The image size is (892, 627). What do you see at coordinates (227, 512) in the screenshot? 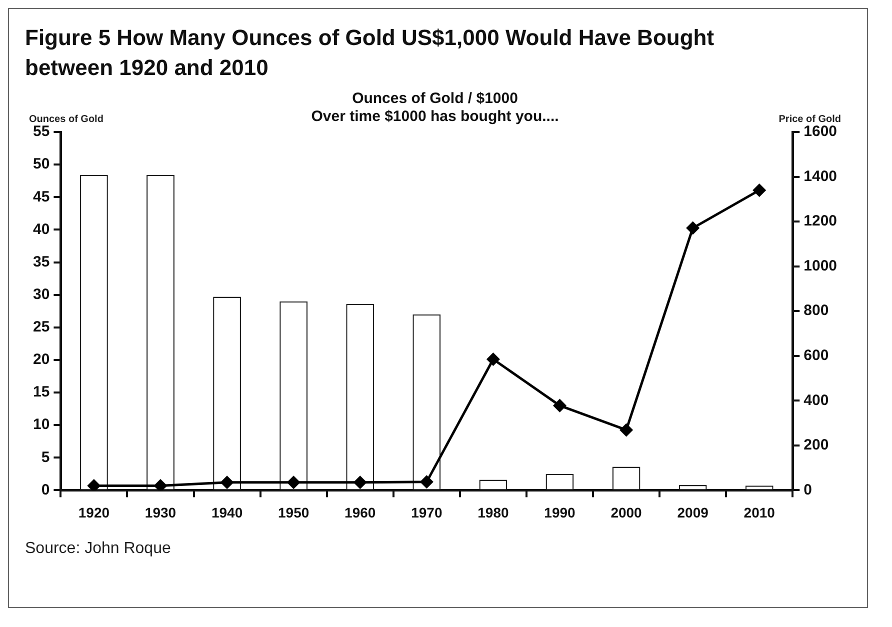
I see `x-tick-label: 1940` at bounding box center [227, 512].